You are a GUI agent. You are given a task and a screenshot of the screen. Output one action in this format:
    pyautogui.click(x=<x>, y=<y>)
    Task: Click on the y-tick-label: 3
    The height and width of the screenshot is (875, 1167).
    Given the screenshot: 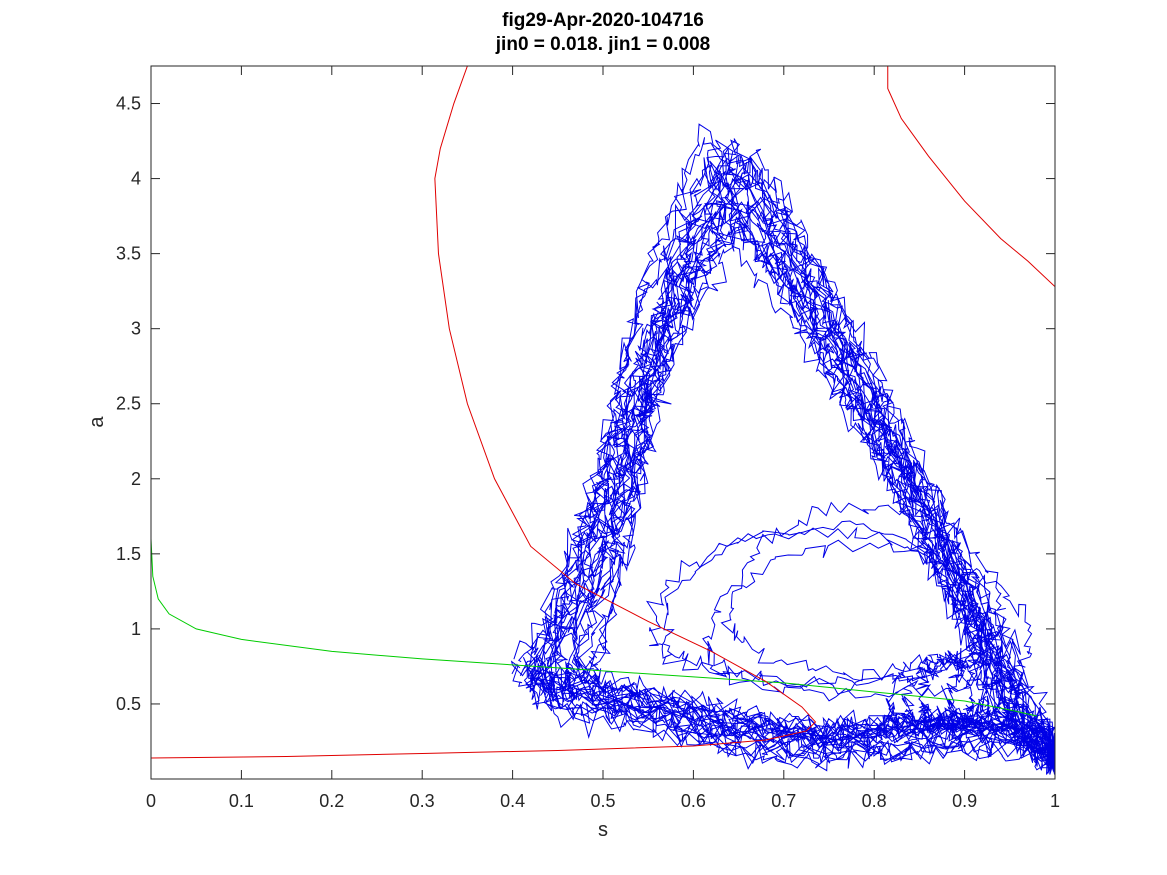 What is the action you would take?
    pyautogui.click(x=136, y=329)
    